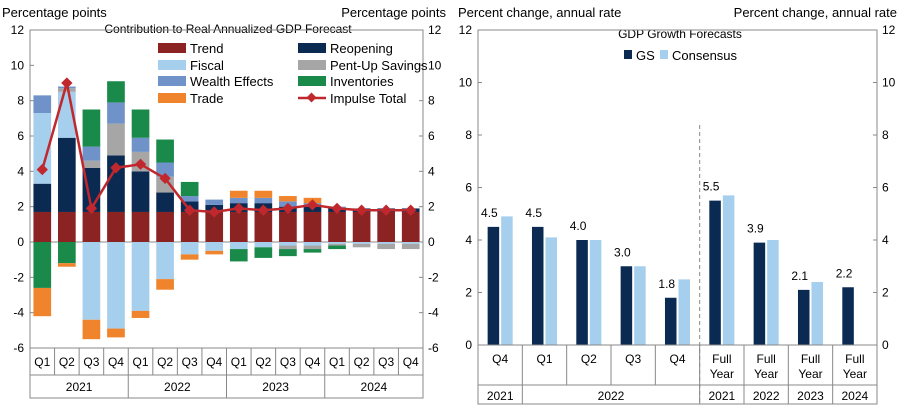 Image resolution: width=903 pixels, height=407 pixels. Describe the element at coordinates (539, 12) in the screenshot. I see `right-chart-ylabel-left: Percent change, annual rate` at that location.